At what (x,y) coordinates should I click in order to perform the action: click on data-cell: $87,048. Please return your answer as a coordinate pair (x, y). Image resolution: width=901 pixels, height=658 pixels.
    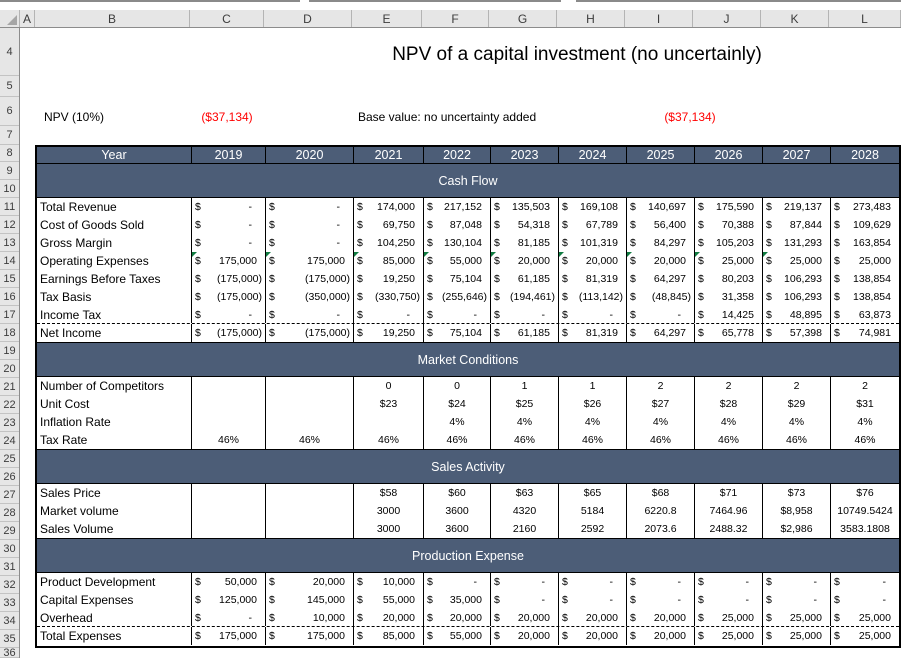
    Looking at the image, I should click on (457, 225).